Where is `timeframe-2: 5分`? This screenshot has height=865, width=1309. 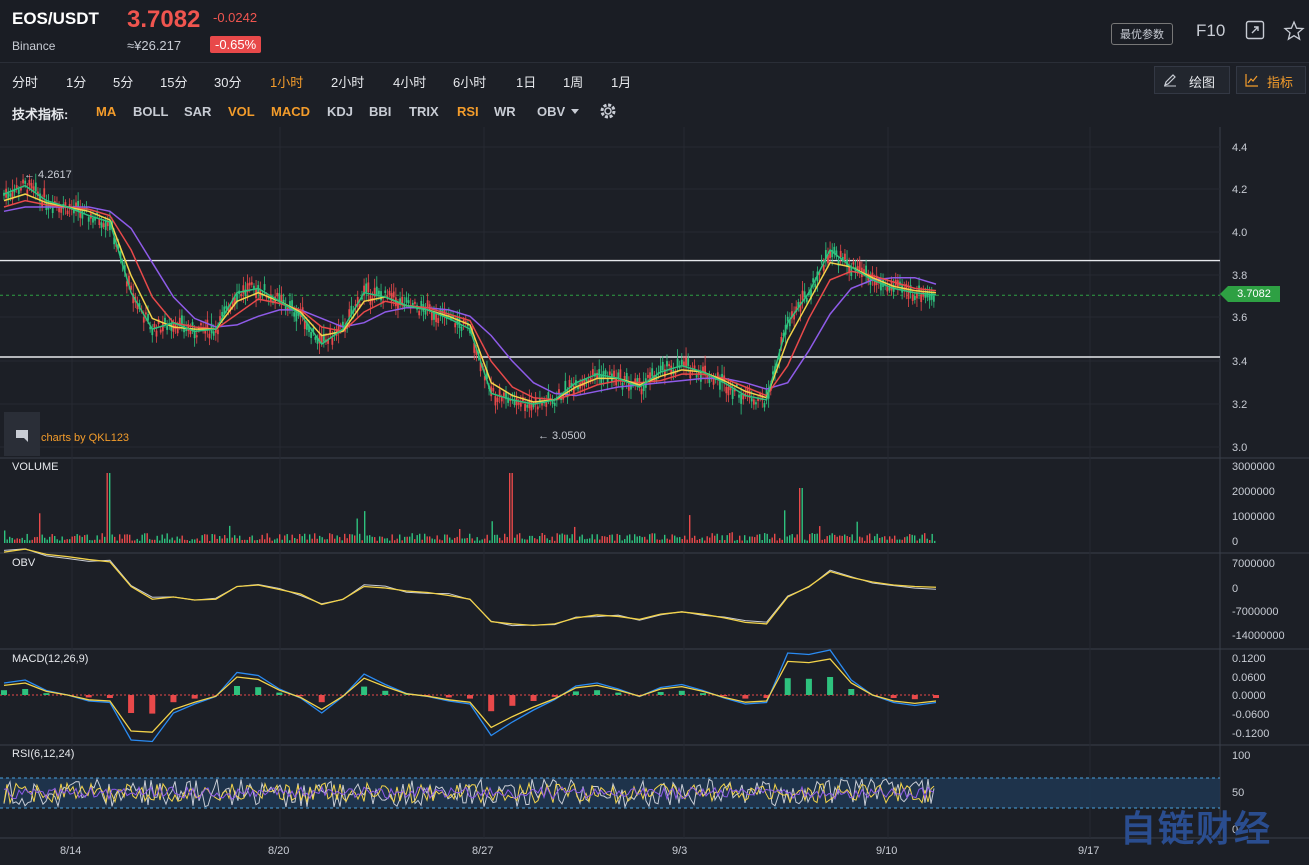 timeframe-2: 5分 is located at coordinates (123, 82).